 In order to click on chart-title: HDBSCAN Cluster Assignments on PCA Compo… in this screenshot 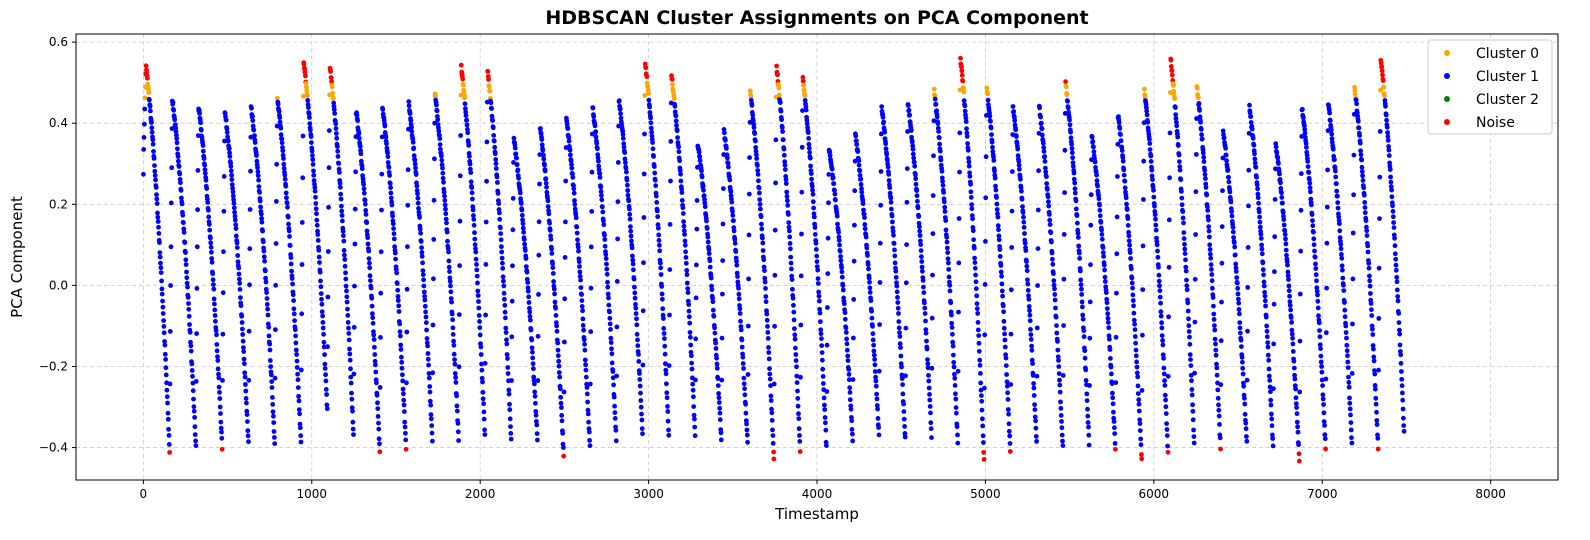, I will do `click(816, 18)`.